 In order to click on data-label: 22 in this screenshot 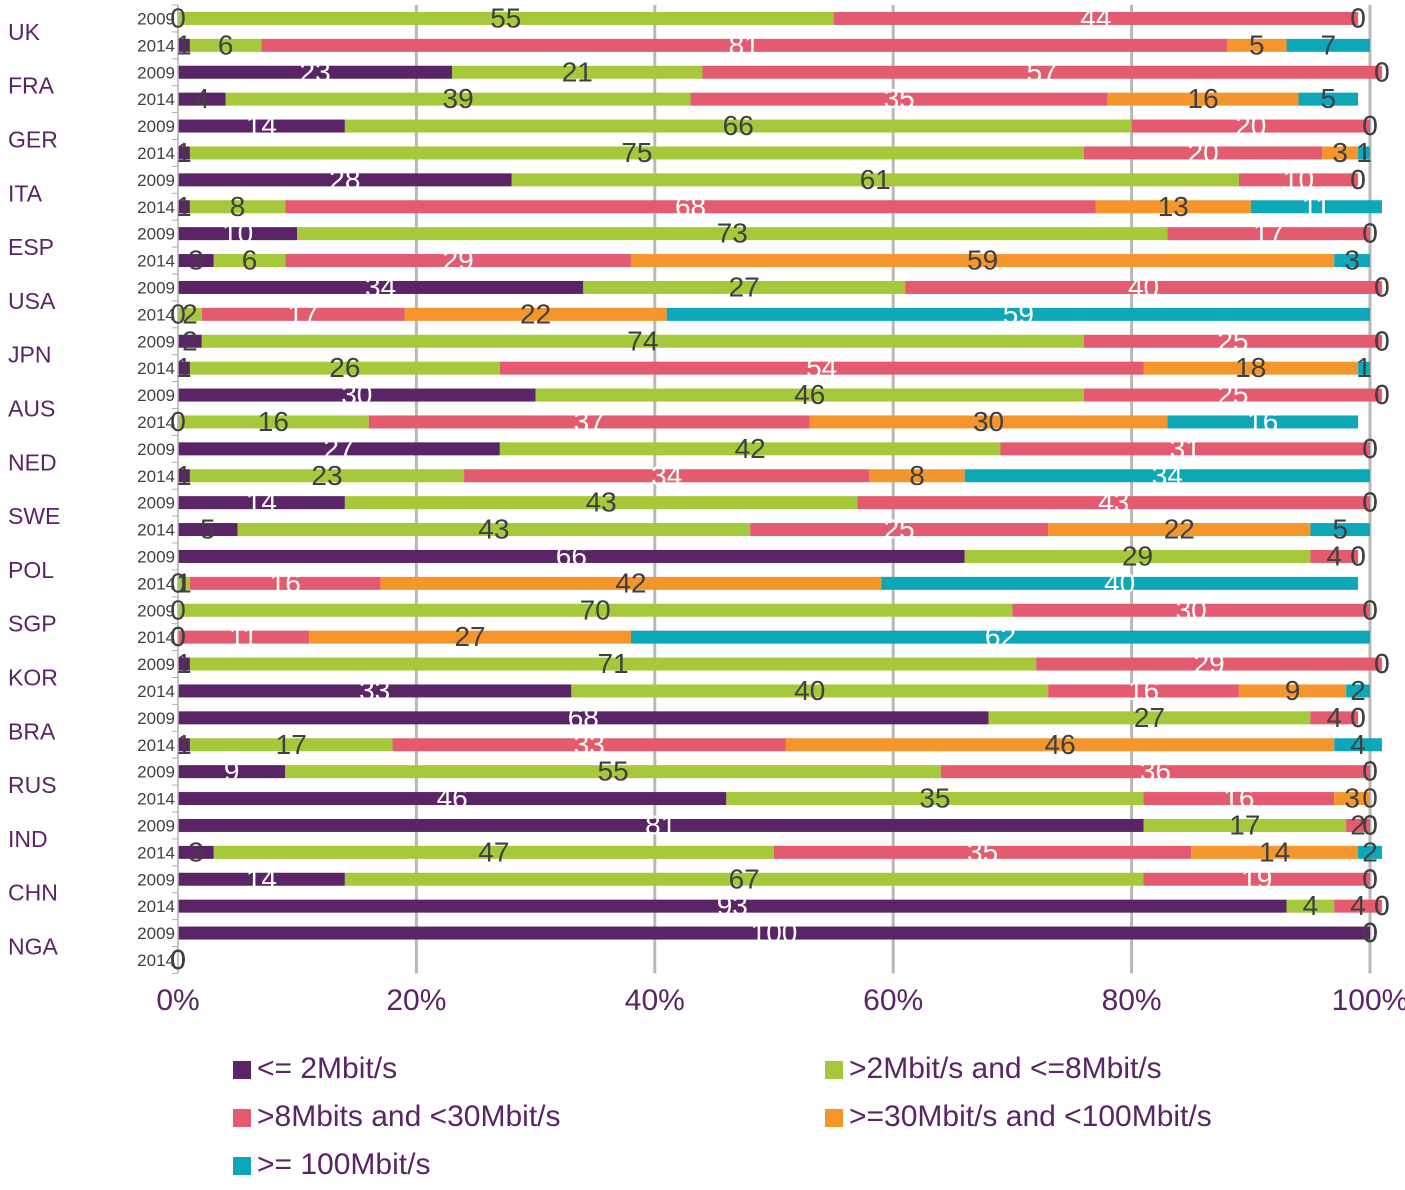, I will do `click(535, 313)`.